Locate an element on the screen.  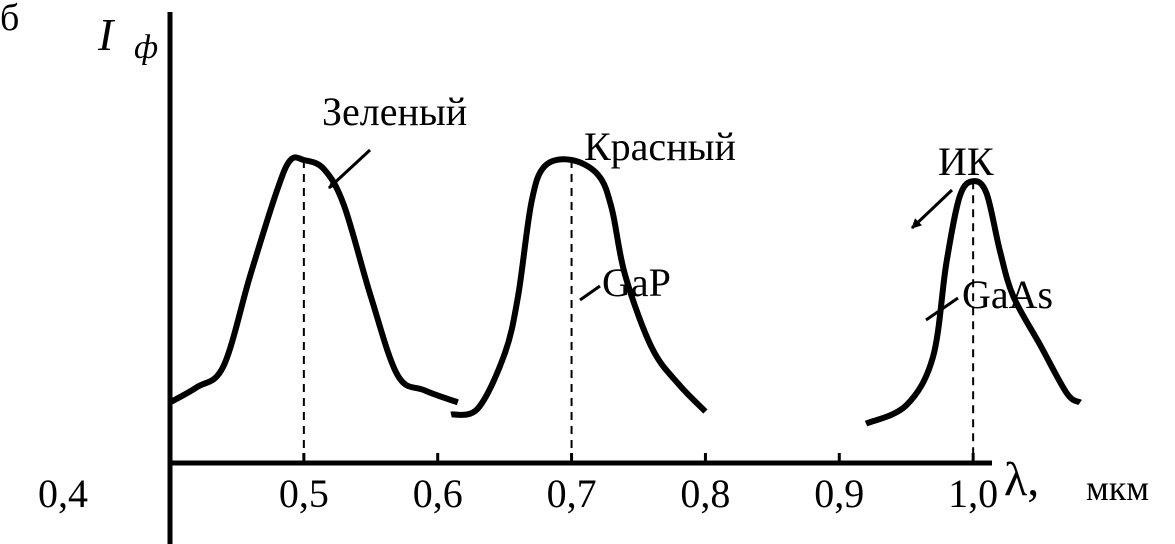
x-tick-label: 0,6 is located at coordinates (438, 493).